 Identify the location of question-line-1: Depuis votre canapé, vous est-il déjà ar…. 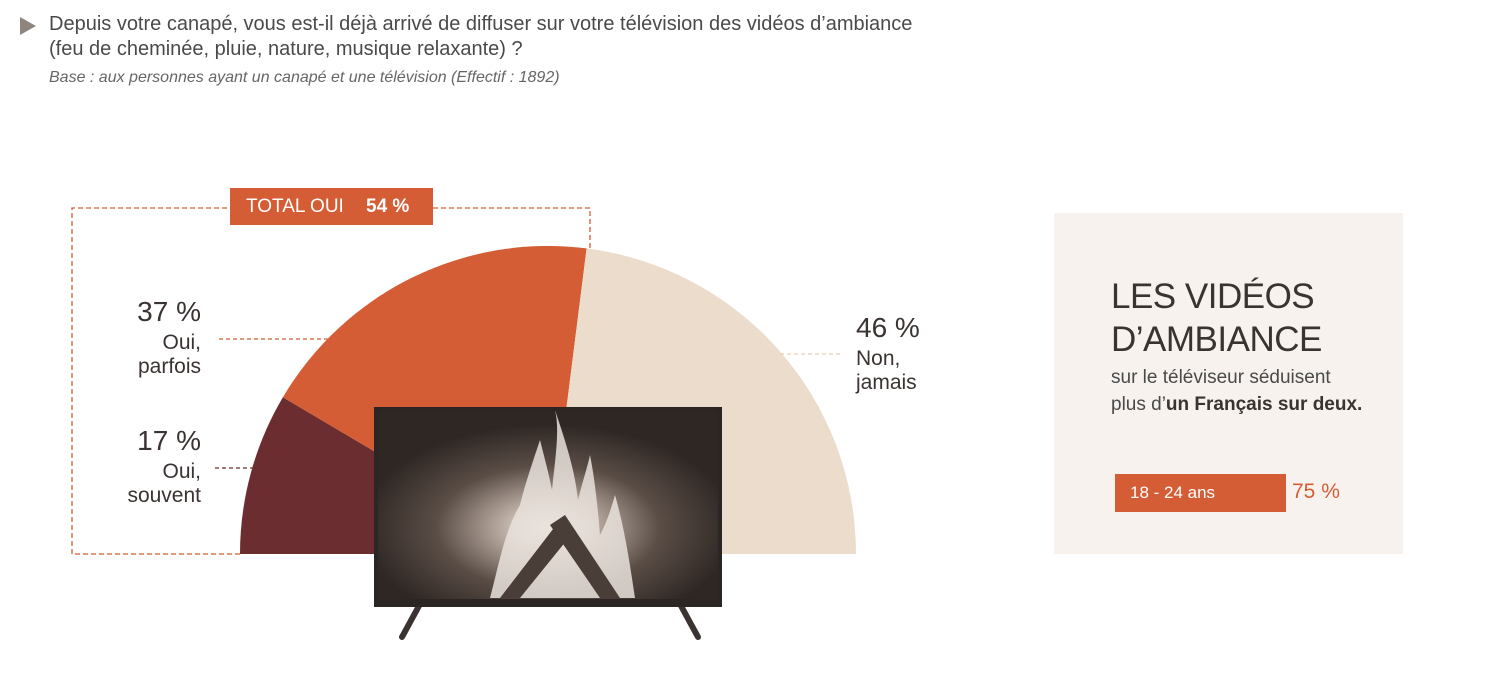
(481, 24).